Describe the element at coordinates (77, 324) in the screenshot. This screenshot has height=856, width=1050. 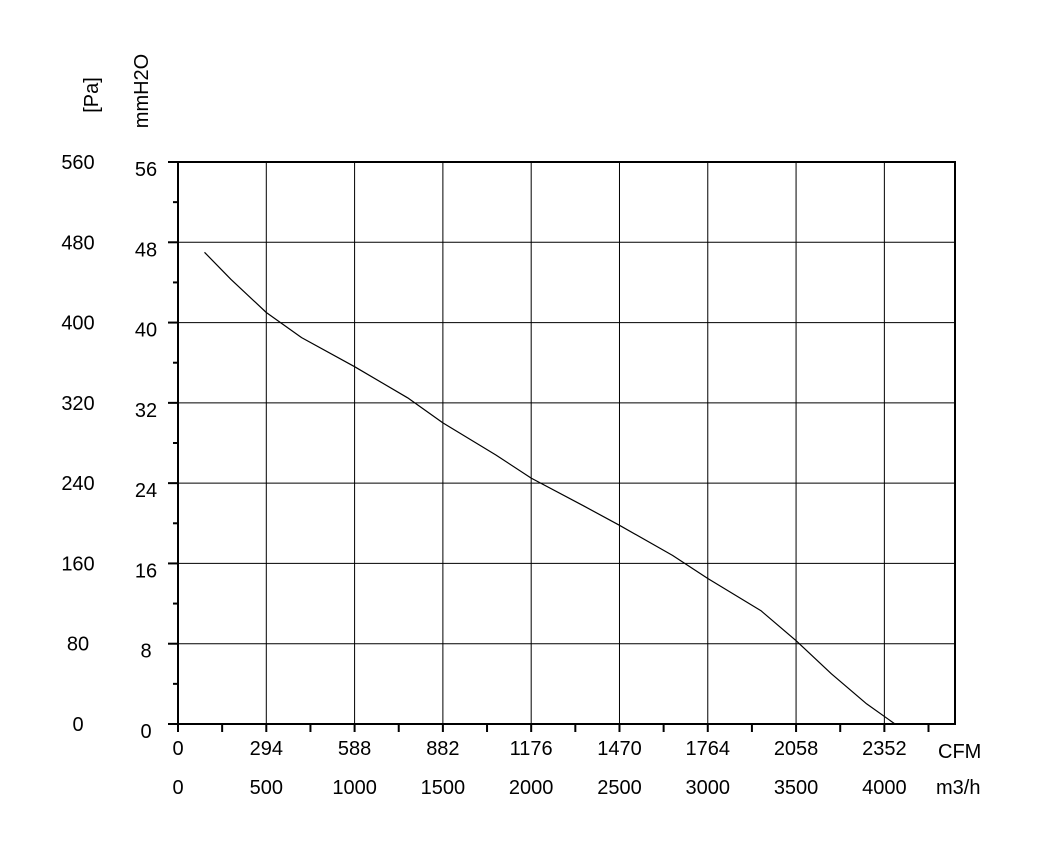
I see `y-tick-label-pa: 400` at that location.